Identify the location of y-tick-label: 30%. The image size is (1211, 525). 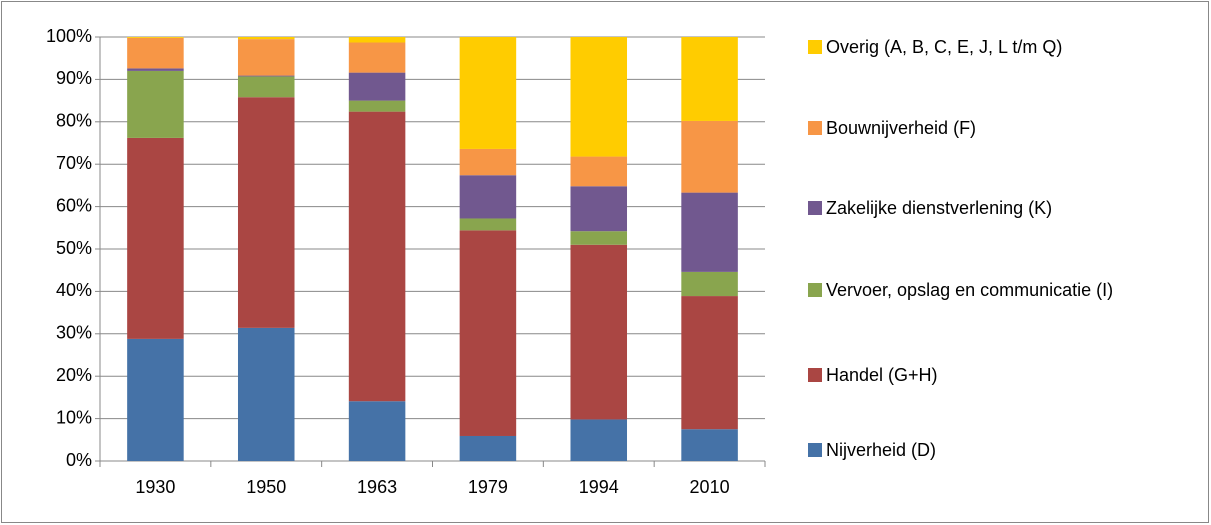
(74, 333).